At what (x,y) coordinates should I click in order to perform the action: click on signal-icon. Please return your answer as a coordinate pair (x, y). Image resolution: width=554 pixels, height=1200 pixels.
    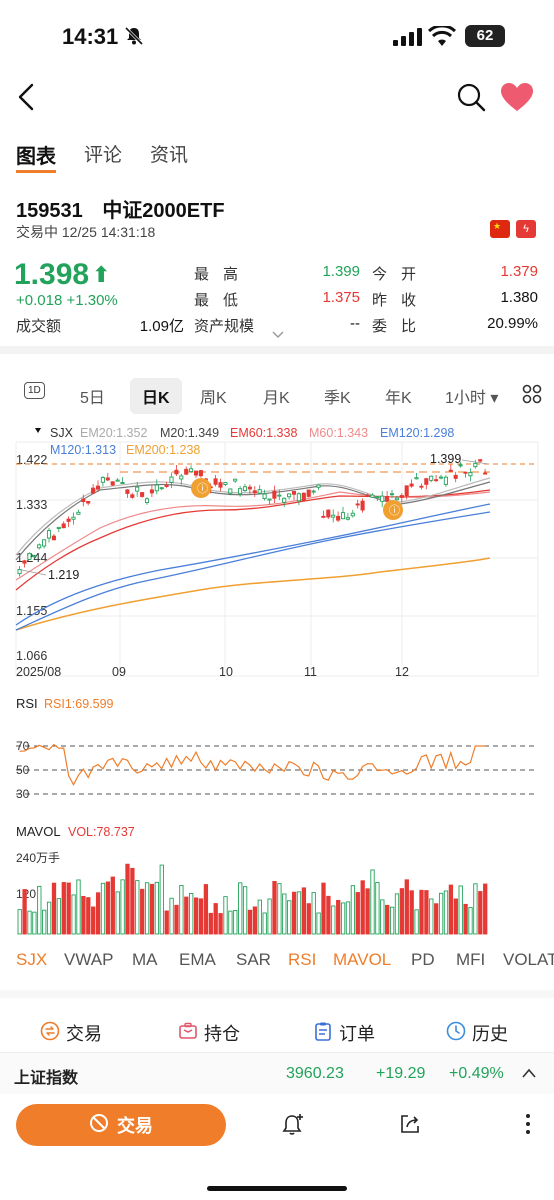
    Looking at the image, I should click on (408, 39).